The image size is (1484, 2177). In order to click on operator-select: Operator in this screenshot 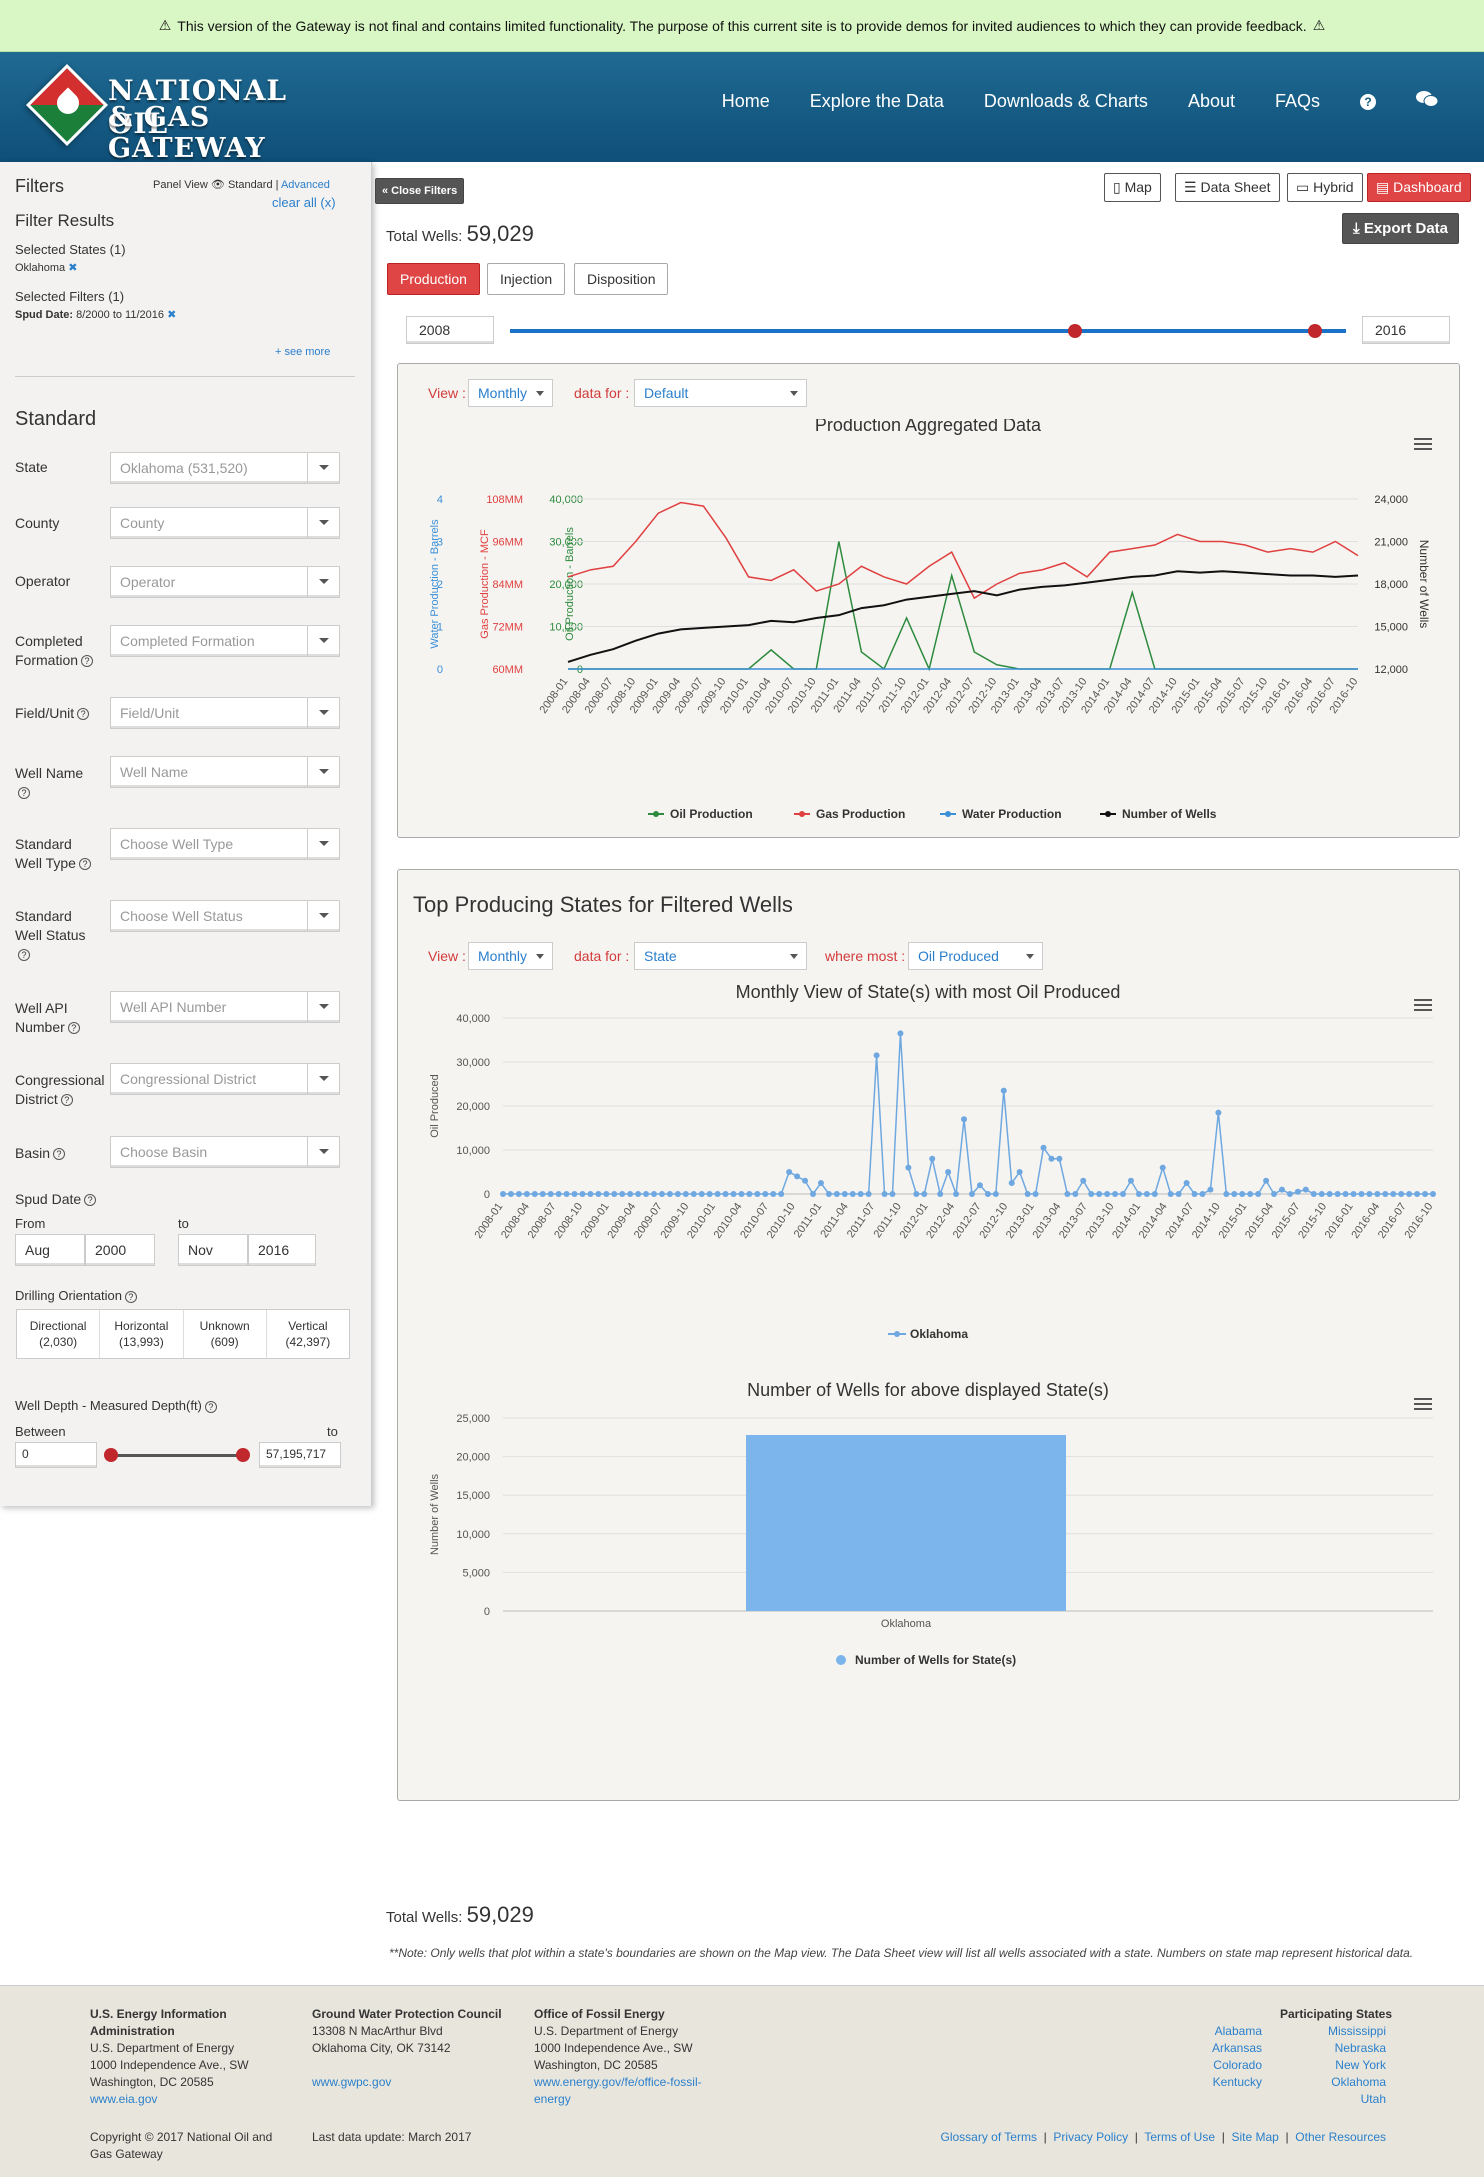, I will do `click(225, 582)`.